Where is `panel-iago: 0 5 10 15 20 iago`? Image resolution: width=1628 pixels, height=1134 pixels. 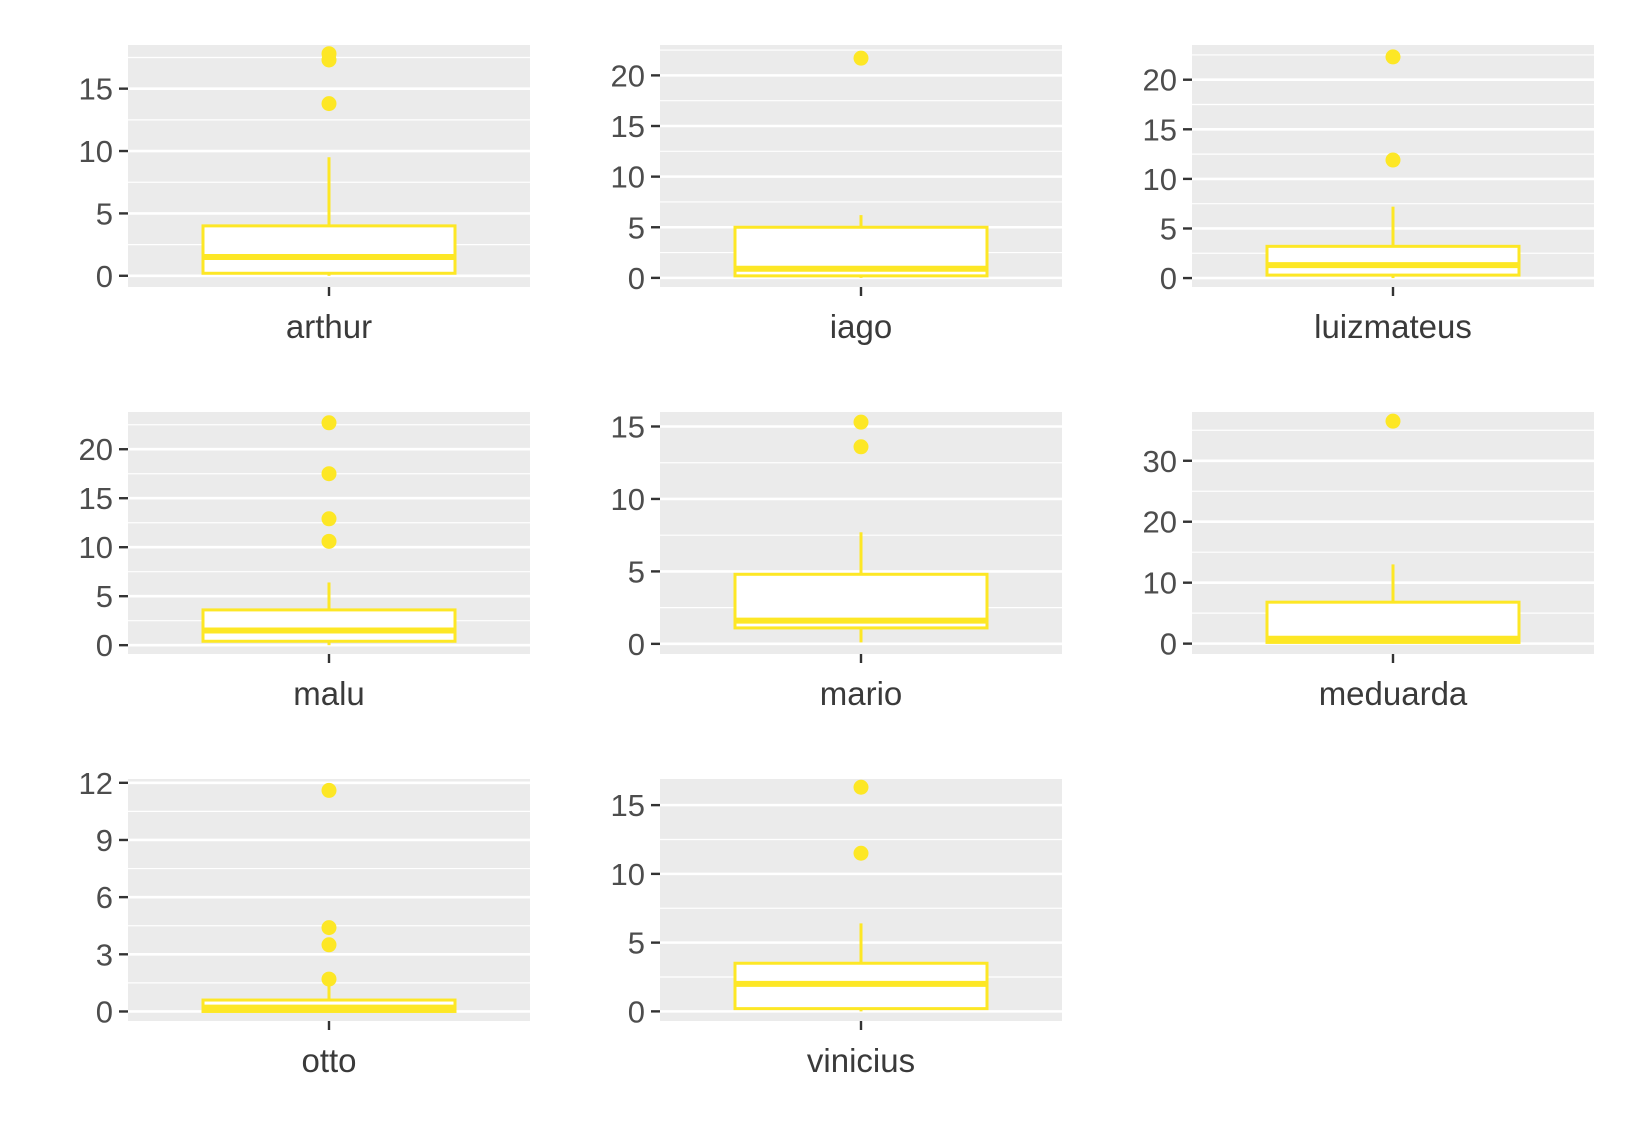
panel-iago: 0 5 10 15 20 iago is located at coordinates (836, 195).